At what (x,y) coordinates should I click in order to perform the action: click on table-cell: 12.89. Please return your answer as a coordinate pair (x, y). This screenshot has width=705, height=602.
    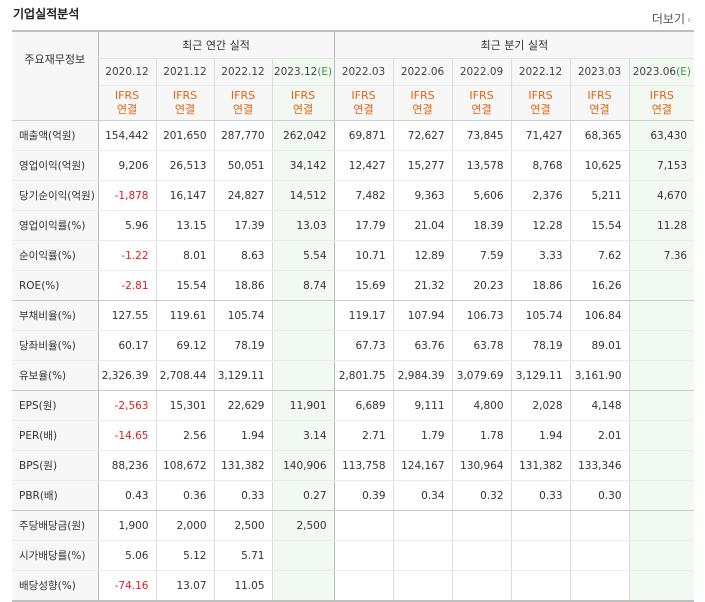
    Looking at the image, I should click on (422, 255).